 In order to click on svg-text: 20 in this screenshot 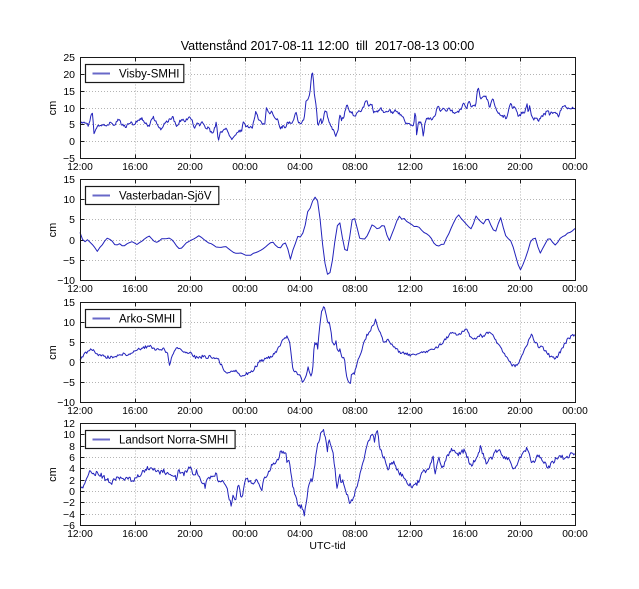, I will do `click(69, 75)`.